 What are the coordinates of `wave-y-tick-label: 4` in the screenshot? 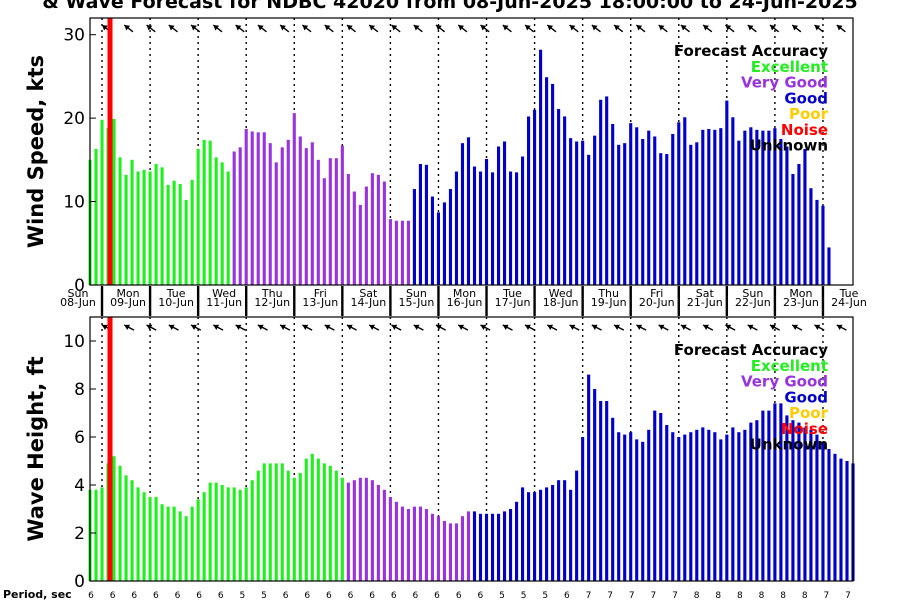 It's located at (79, 486).